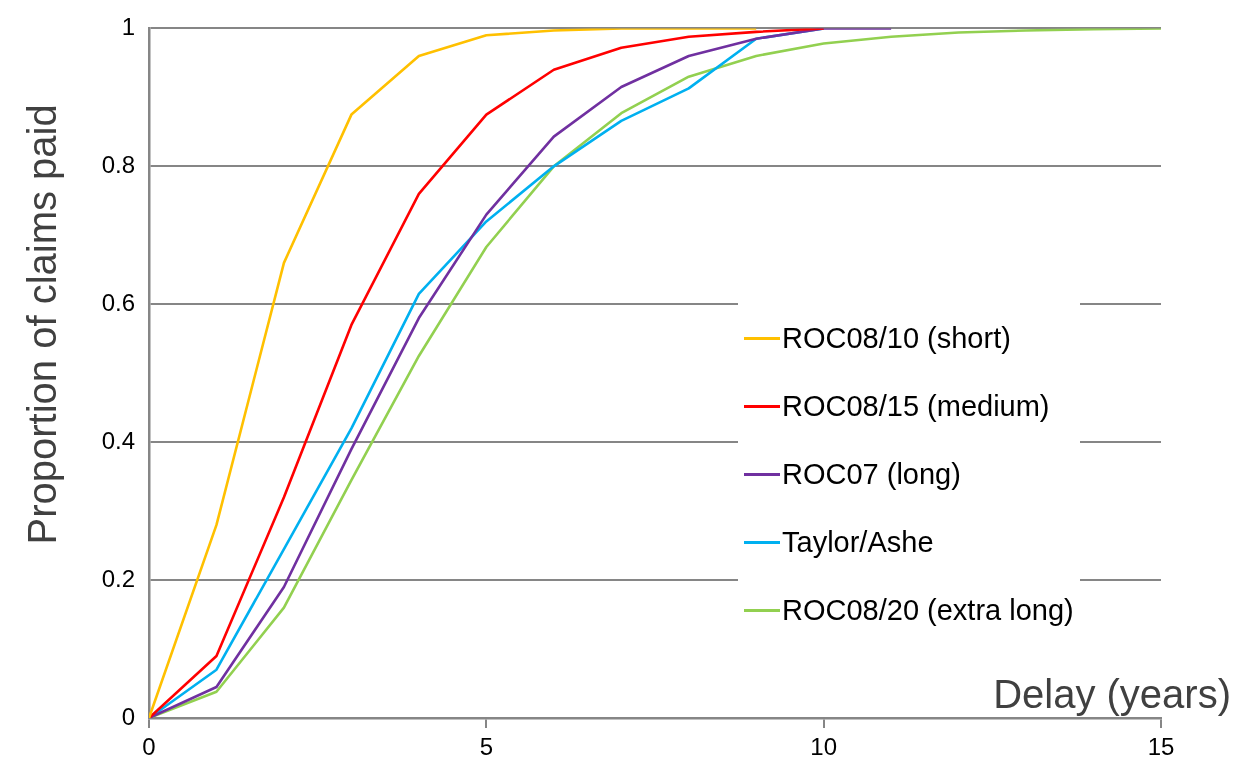 The image size is (1245, 776). I want to click on x-tick-label: 5, so click(486, 747).